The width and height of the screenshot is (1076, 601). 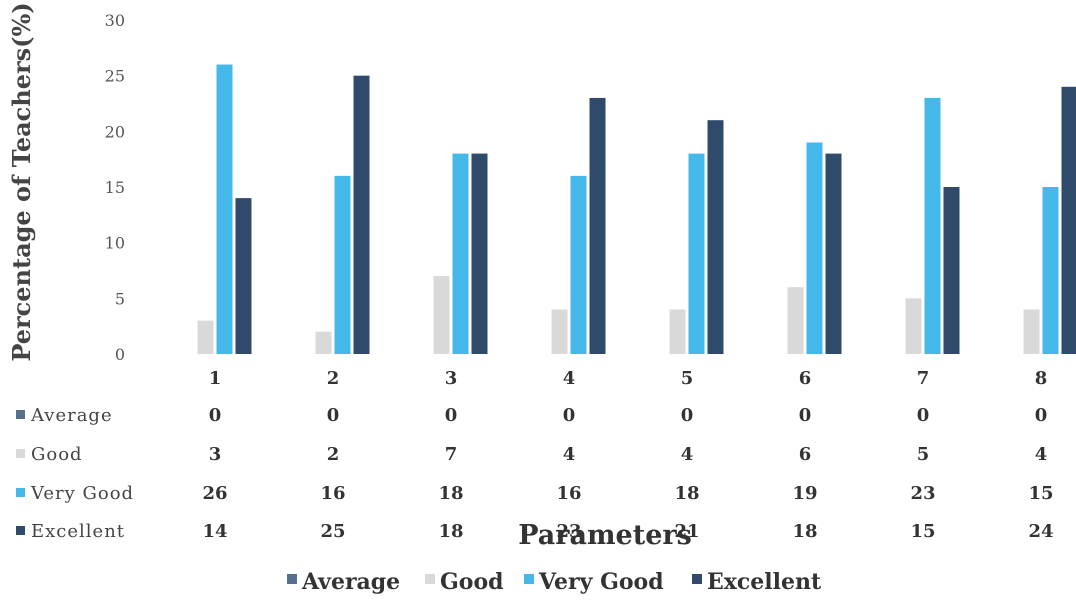 I want to click on x-tick-label: 4, so click(x=569, y=378).